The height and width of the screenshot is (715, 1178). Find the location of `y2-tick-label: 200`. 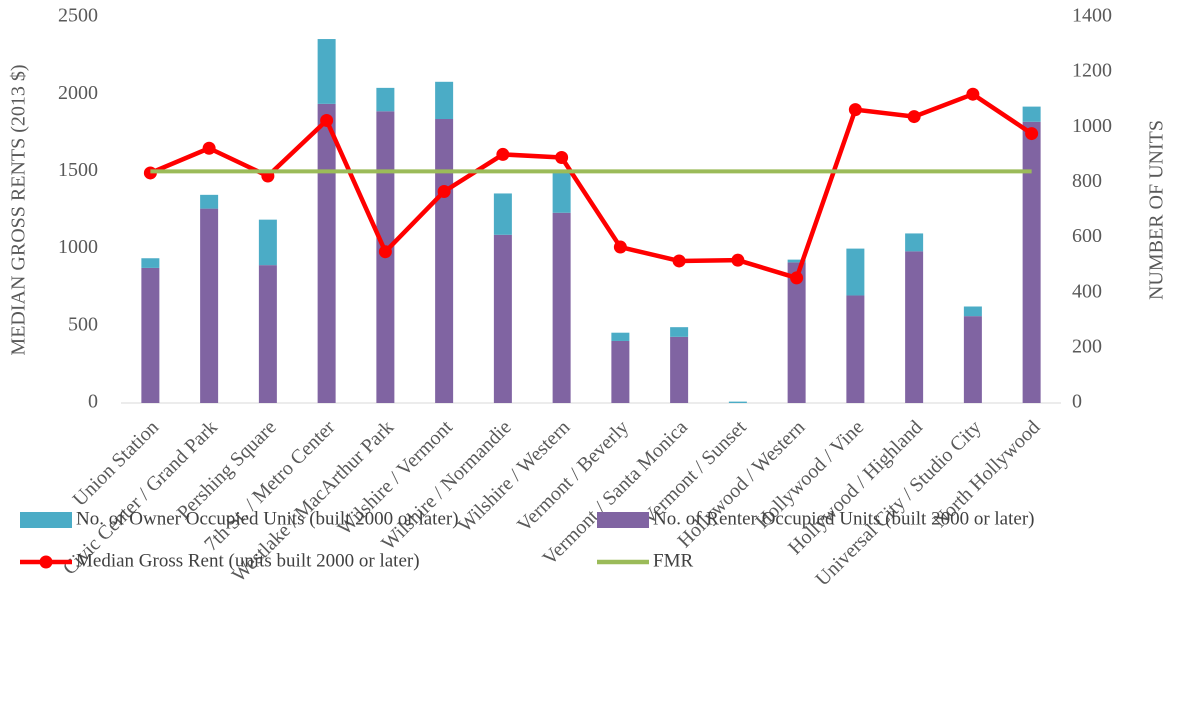

y2-tick-label: 200 is located at coordinates (1087, 346).